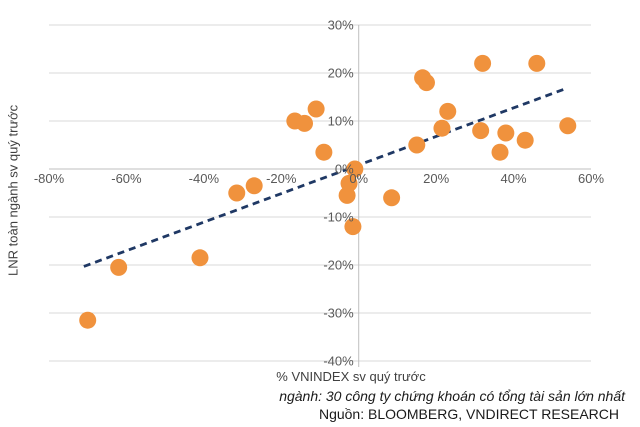 This screenshot has height=427, width=640. What do you see at coordinates (341, 25) in the screenshot?
I see `y-tick-label: 30%` at bounding box center [341, 25].